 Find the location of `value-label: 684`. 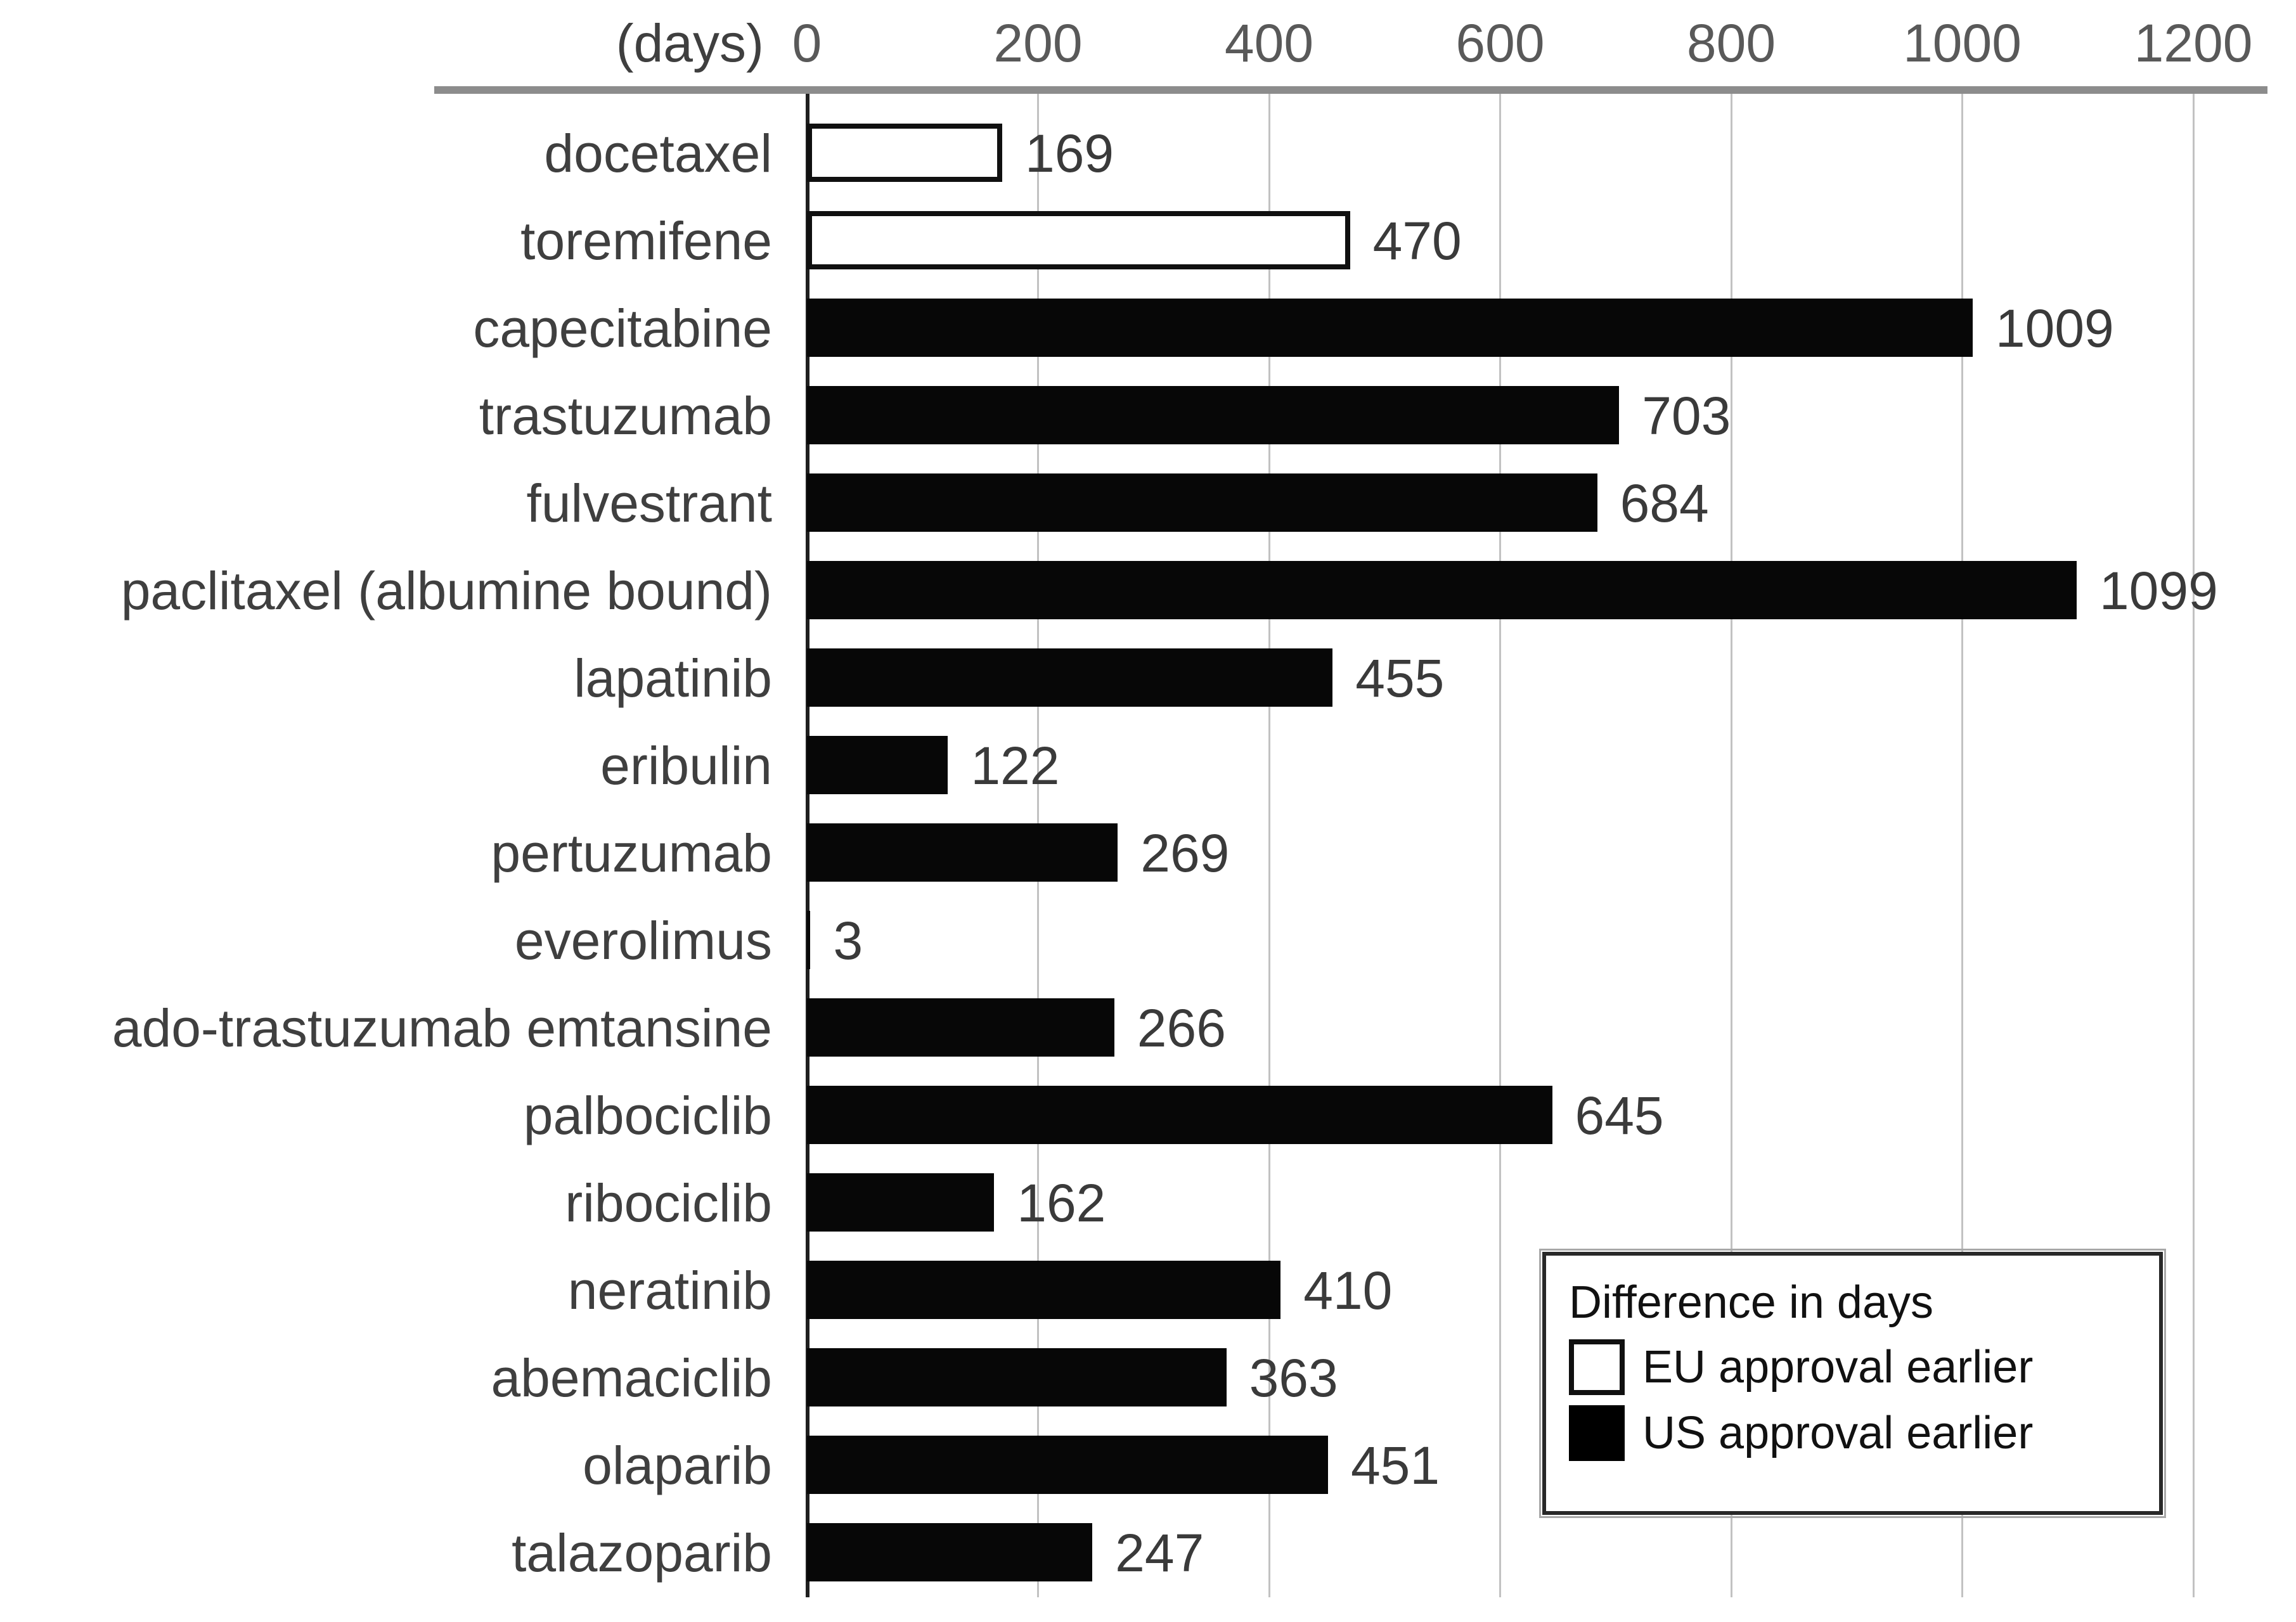

value-label: 684 is located at coordinates (1664, 503).